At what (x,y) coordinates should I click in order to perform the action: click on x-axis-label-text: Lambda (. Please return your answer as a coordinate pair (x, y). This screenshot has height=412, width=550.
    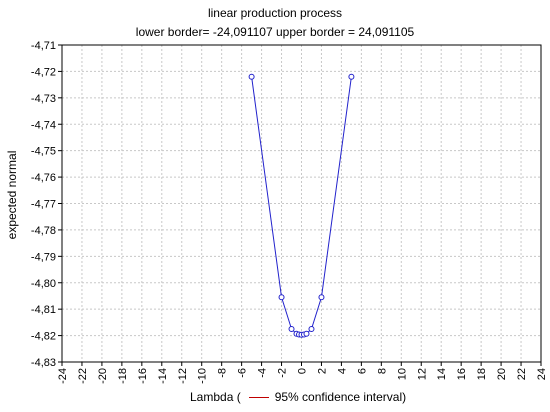
    Looking at the image, I should click on (215, 397).